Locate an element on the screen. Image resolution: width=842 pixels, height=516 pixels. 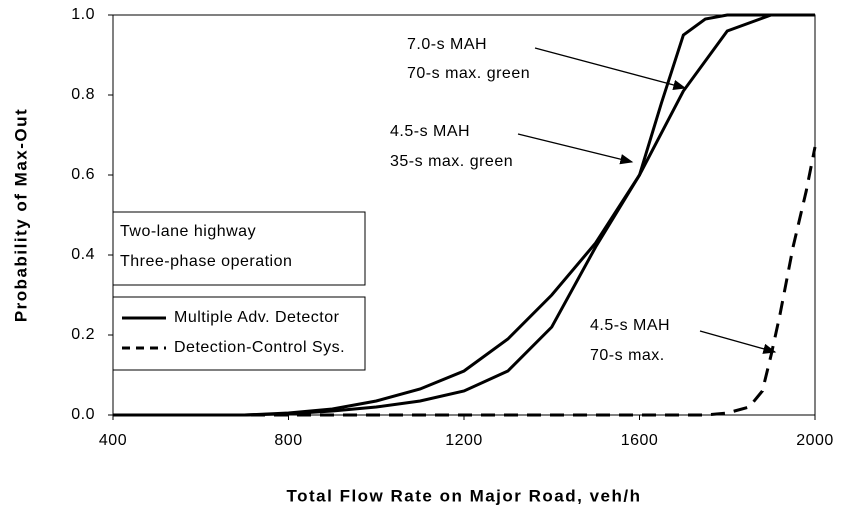
legend-box is located at coordinates (239, 333).